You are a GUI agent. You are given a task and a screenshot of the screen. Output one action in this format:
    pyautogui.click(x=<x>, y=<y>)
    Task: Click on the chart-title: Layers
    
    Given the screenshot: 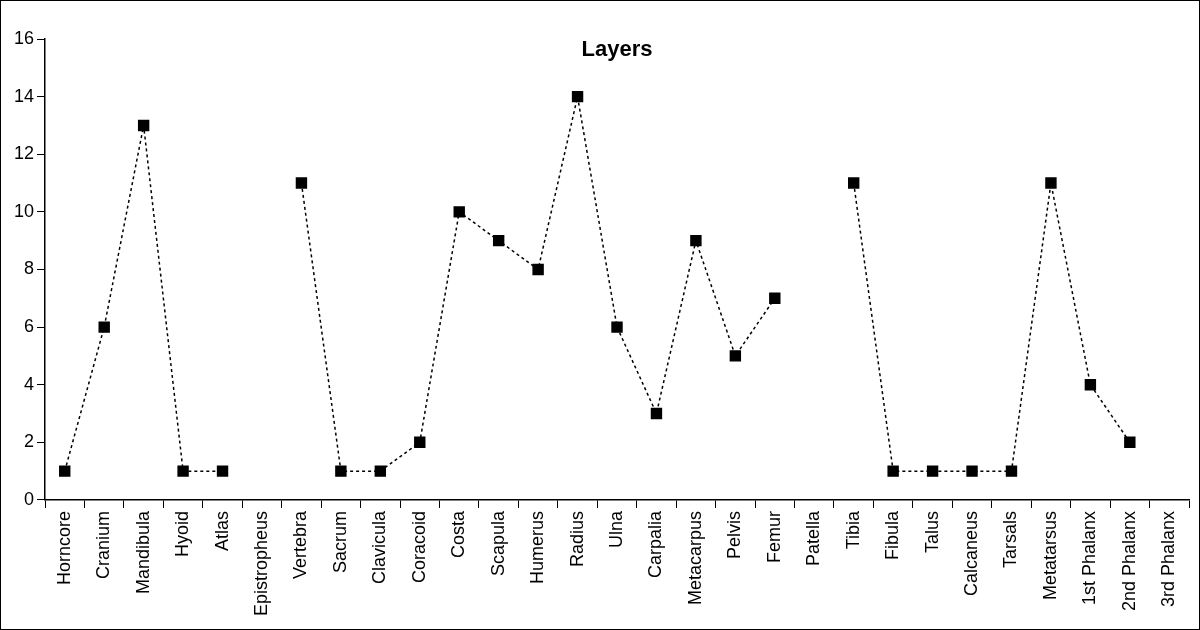 What is the action you would take?
    pyautogui.click(x=617, y=49)
    